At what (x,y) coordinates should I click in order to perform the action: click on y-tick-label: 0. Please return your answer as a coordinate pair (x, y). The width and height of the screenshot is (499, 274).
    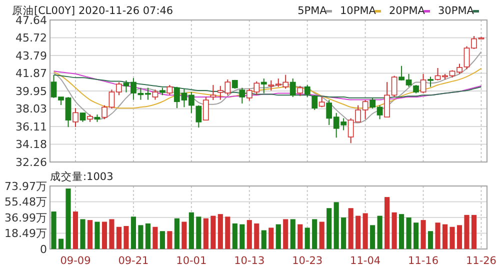
    Looking at the image, I should click on (43, 249).